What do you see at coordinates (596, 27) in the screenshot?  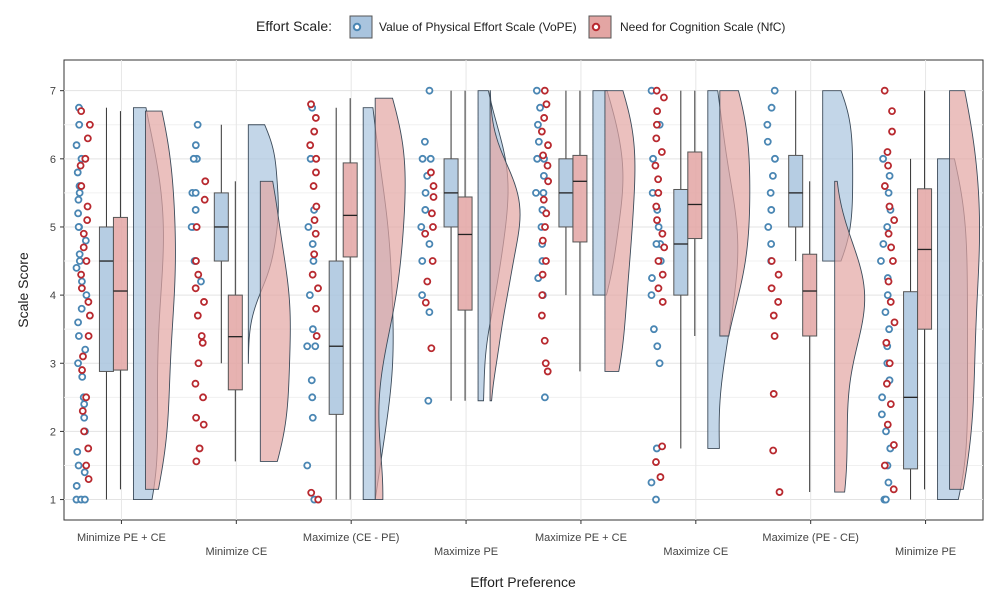 I see `legend-point-nfc` at bounding box center [596, 27].